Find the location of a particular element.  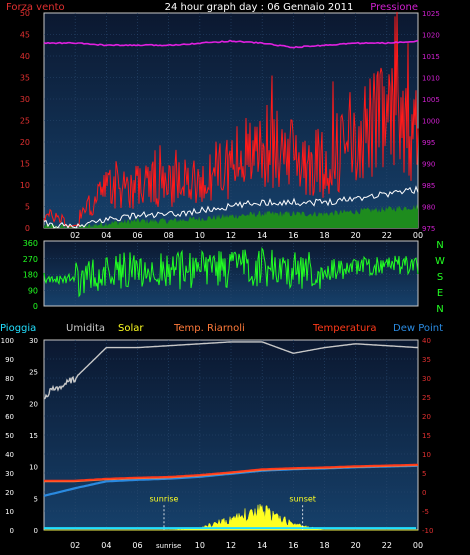

sunrise-label: sunrise is located at coordinates (164, 499).